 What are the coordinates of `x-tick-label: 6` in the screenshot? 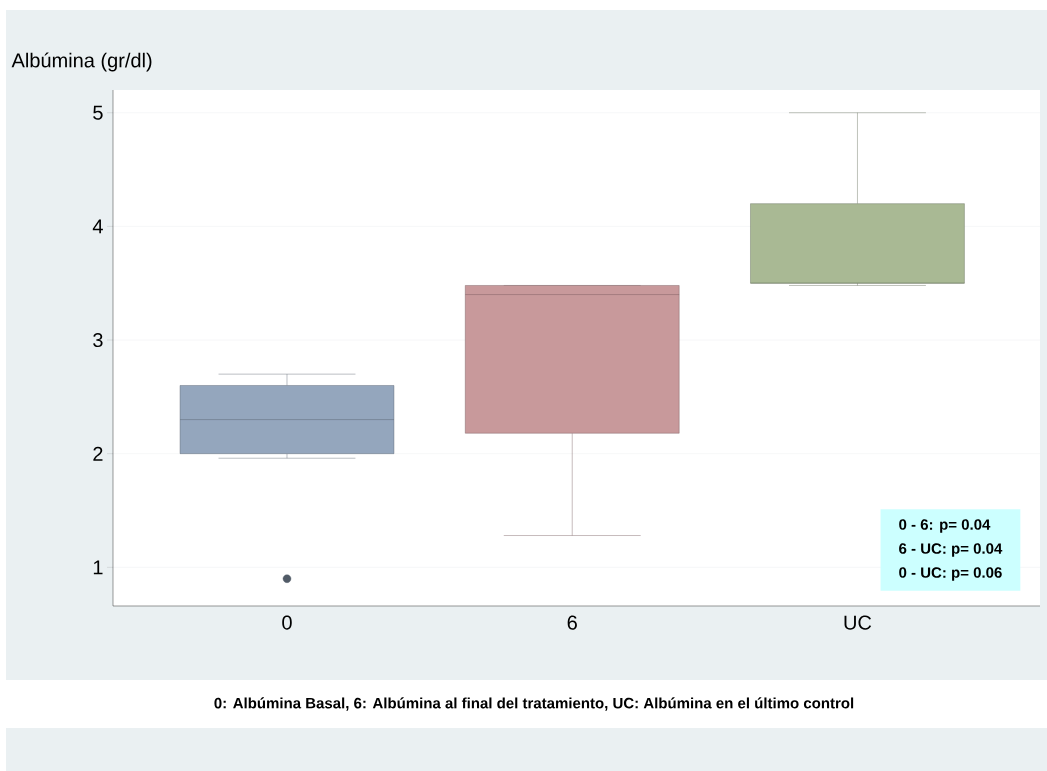 It's located at (572, 622).